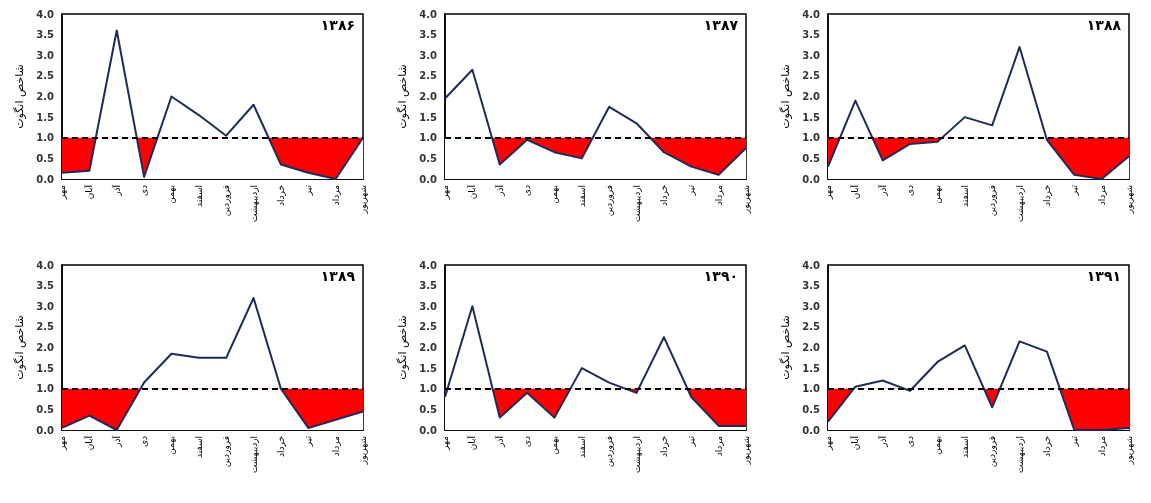 The width and height of the screenshot is (1151, 503). Describe the element at coordinates (338, 25) in the screenshot. I see `chart-title: ۱۳۸۶` at that location.